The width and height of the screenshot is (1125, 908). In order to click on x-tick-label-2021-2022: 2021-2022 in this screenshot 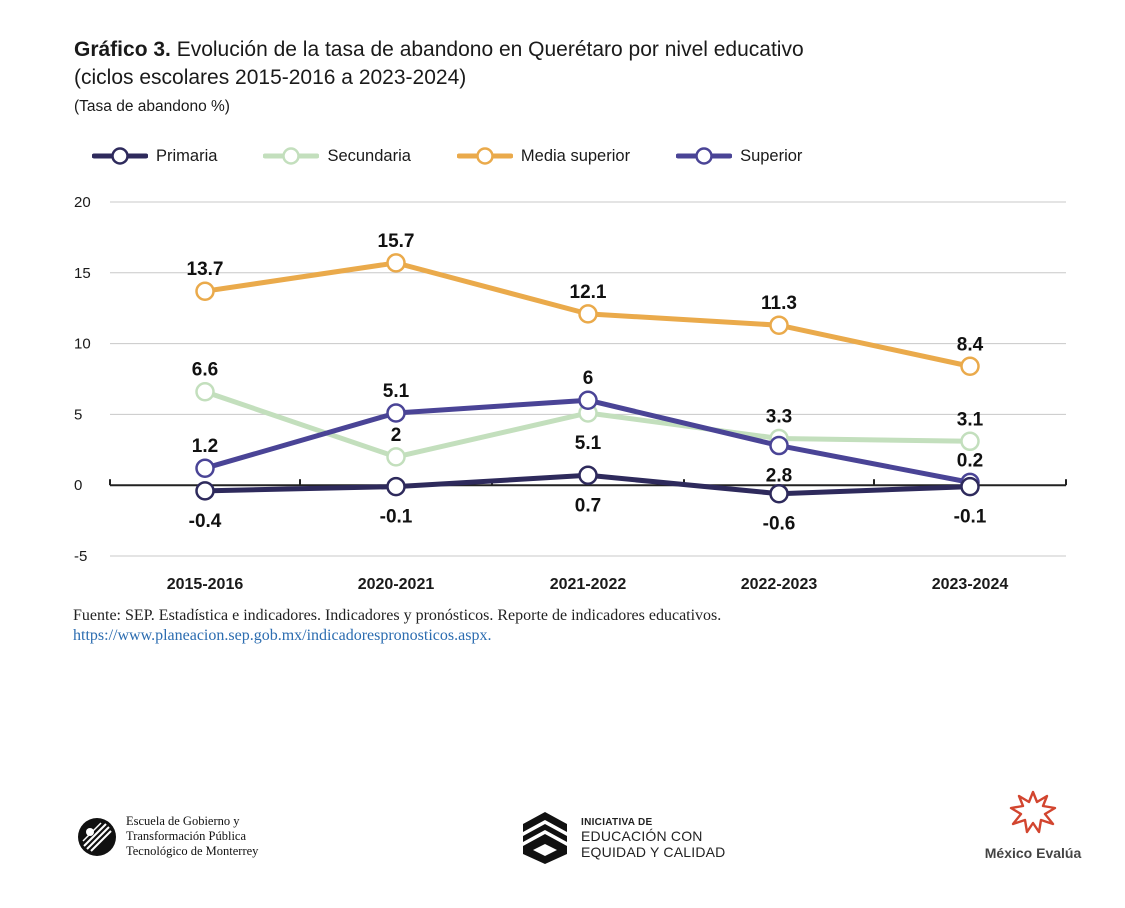, I will do `click(588, 584)`.